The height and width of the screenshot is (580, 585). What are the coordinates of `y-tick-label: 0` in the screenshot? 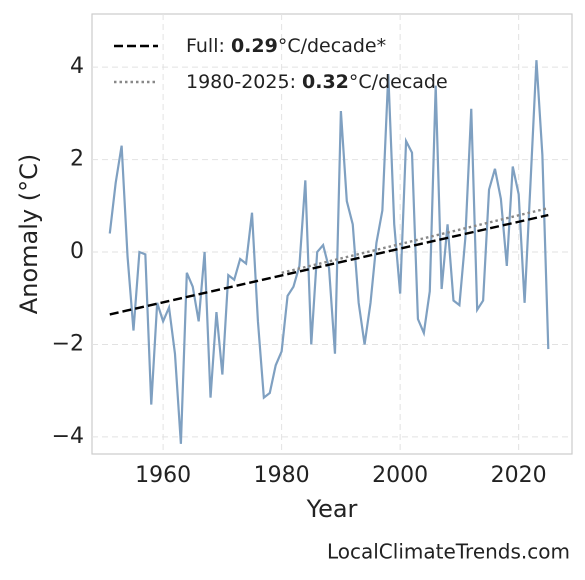 It's located at (77, 251).